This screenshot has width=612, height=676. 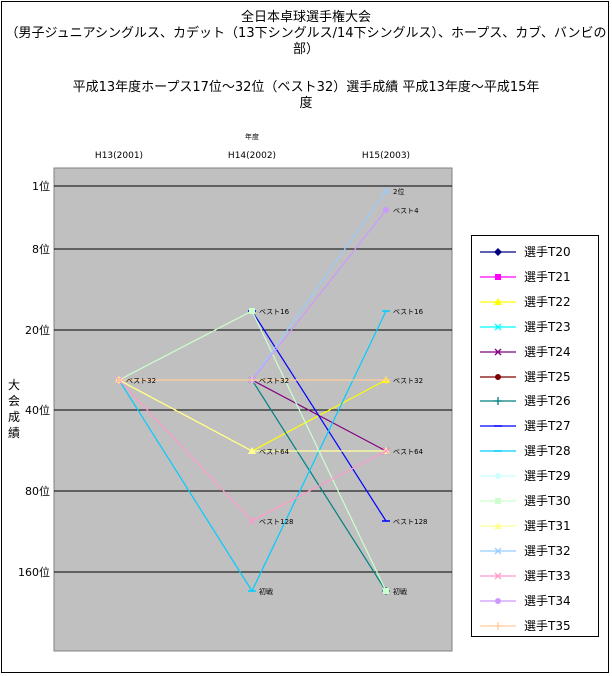 What do you see at coordinates (14, 417) in the screenshot?
I see `y-axis-label-char-3: 成` at bounding box center [14, 417].